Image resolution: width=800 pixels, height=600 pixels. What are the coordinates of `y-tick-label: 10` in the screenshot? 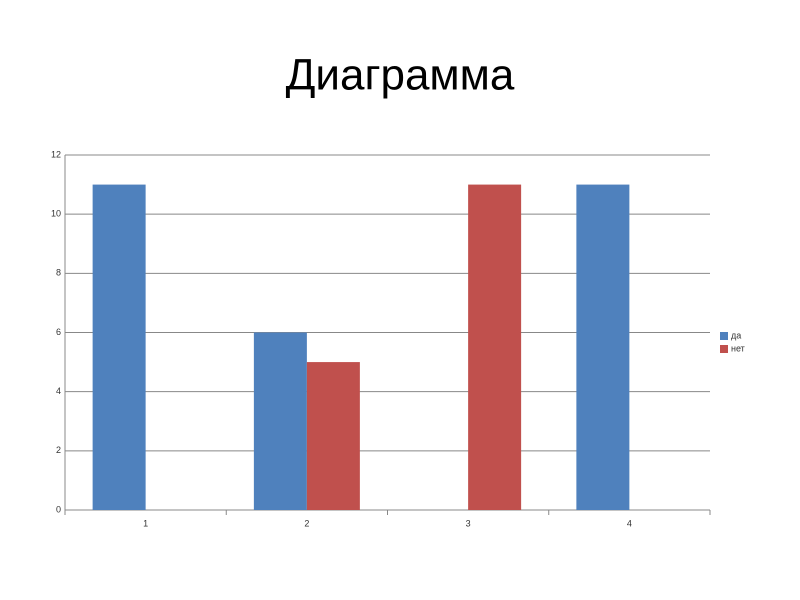 It's located at (56, 214).